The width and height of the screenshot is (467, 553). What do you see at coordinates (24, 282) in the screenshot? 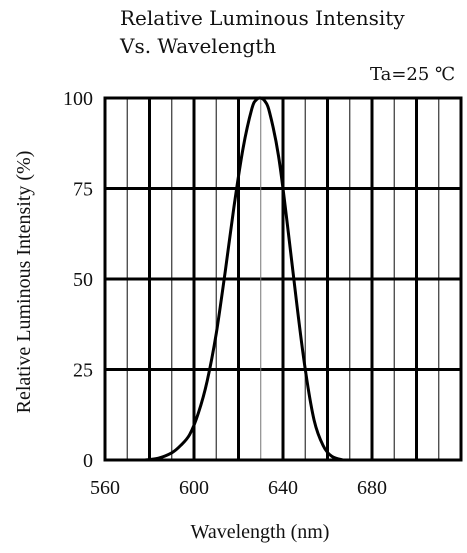
I see `y-axis-label: Relative Luminous Intensity (%)` at bounding box center [24, 282].